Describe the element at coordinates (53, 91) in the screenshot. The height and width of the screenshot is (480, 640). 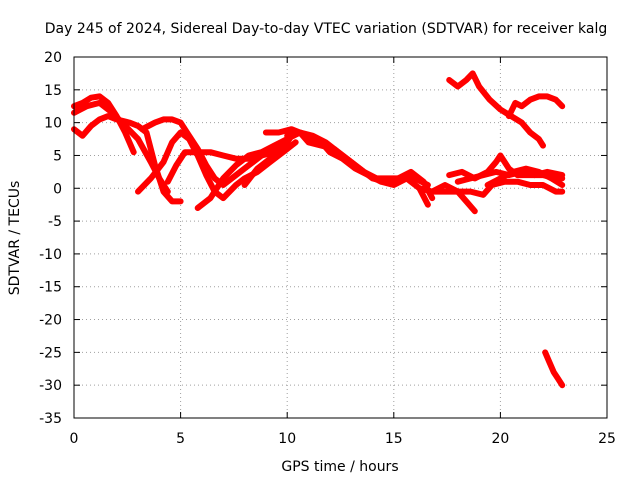
I see `y-tick-label: 15` at that location.